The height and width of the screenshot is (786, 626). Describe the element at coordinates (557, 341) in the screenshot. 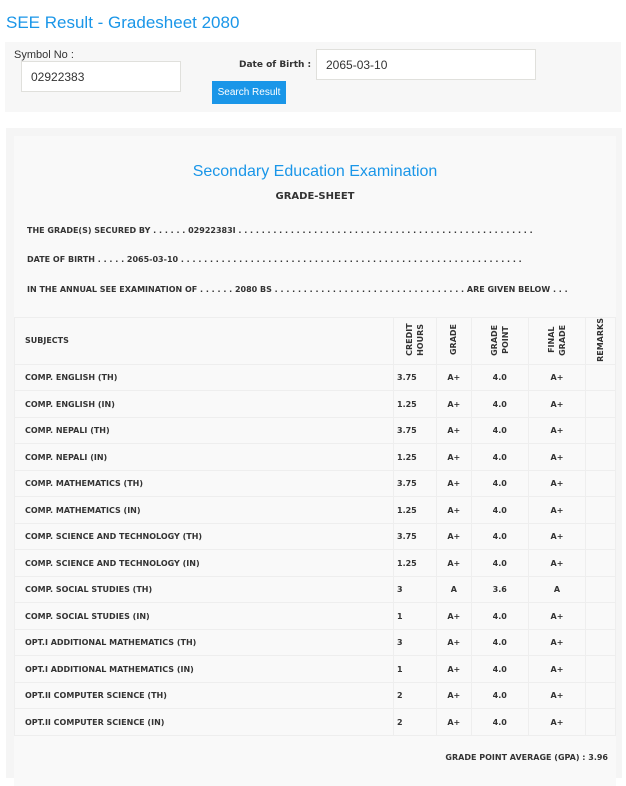

I see `column-header: FINAL GRADE` at that location.